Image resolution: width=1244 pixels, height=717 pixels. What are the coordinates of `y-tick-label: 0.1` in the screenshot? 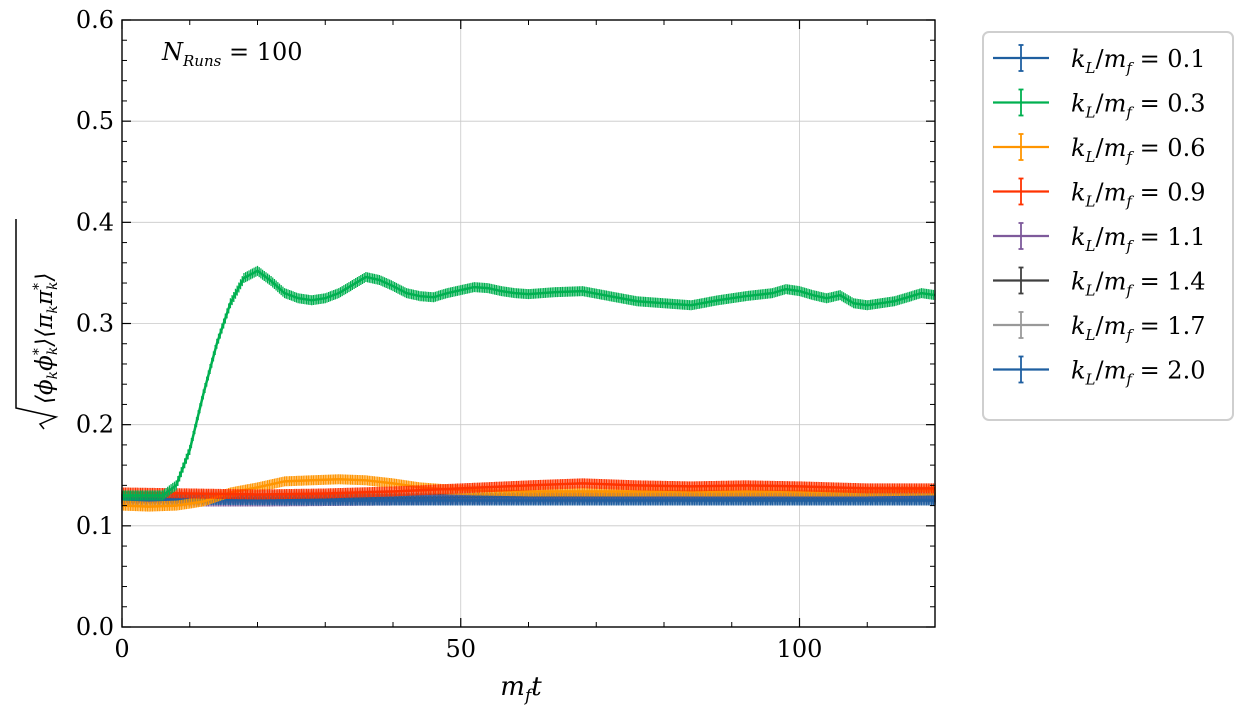 It's located at (95, 526).